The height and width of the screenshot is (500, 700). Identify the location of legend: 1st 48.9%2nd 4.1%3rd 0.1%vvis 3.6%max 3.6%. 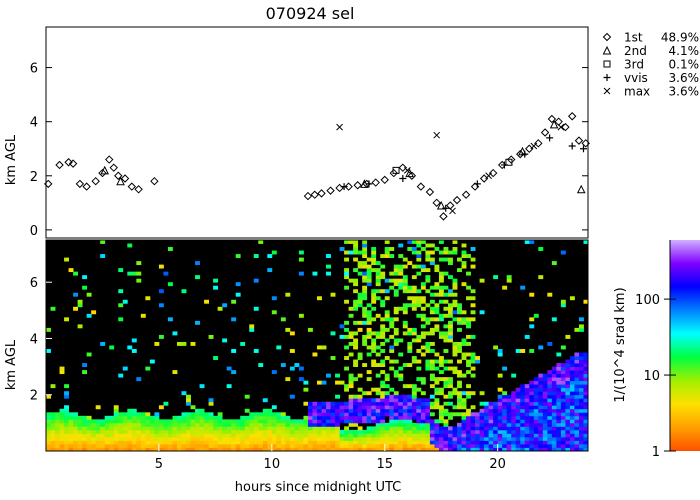
(650, 65).